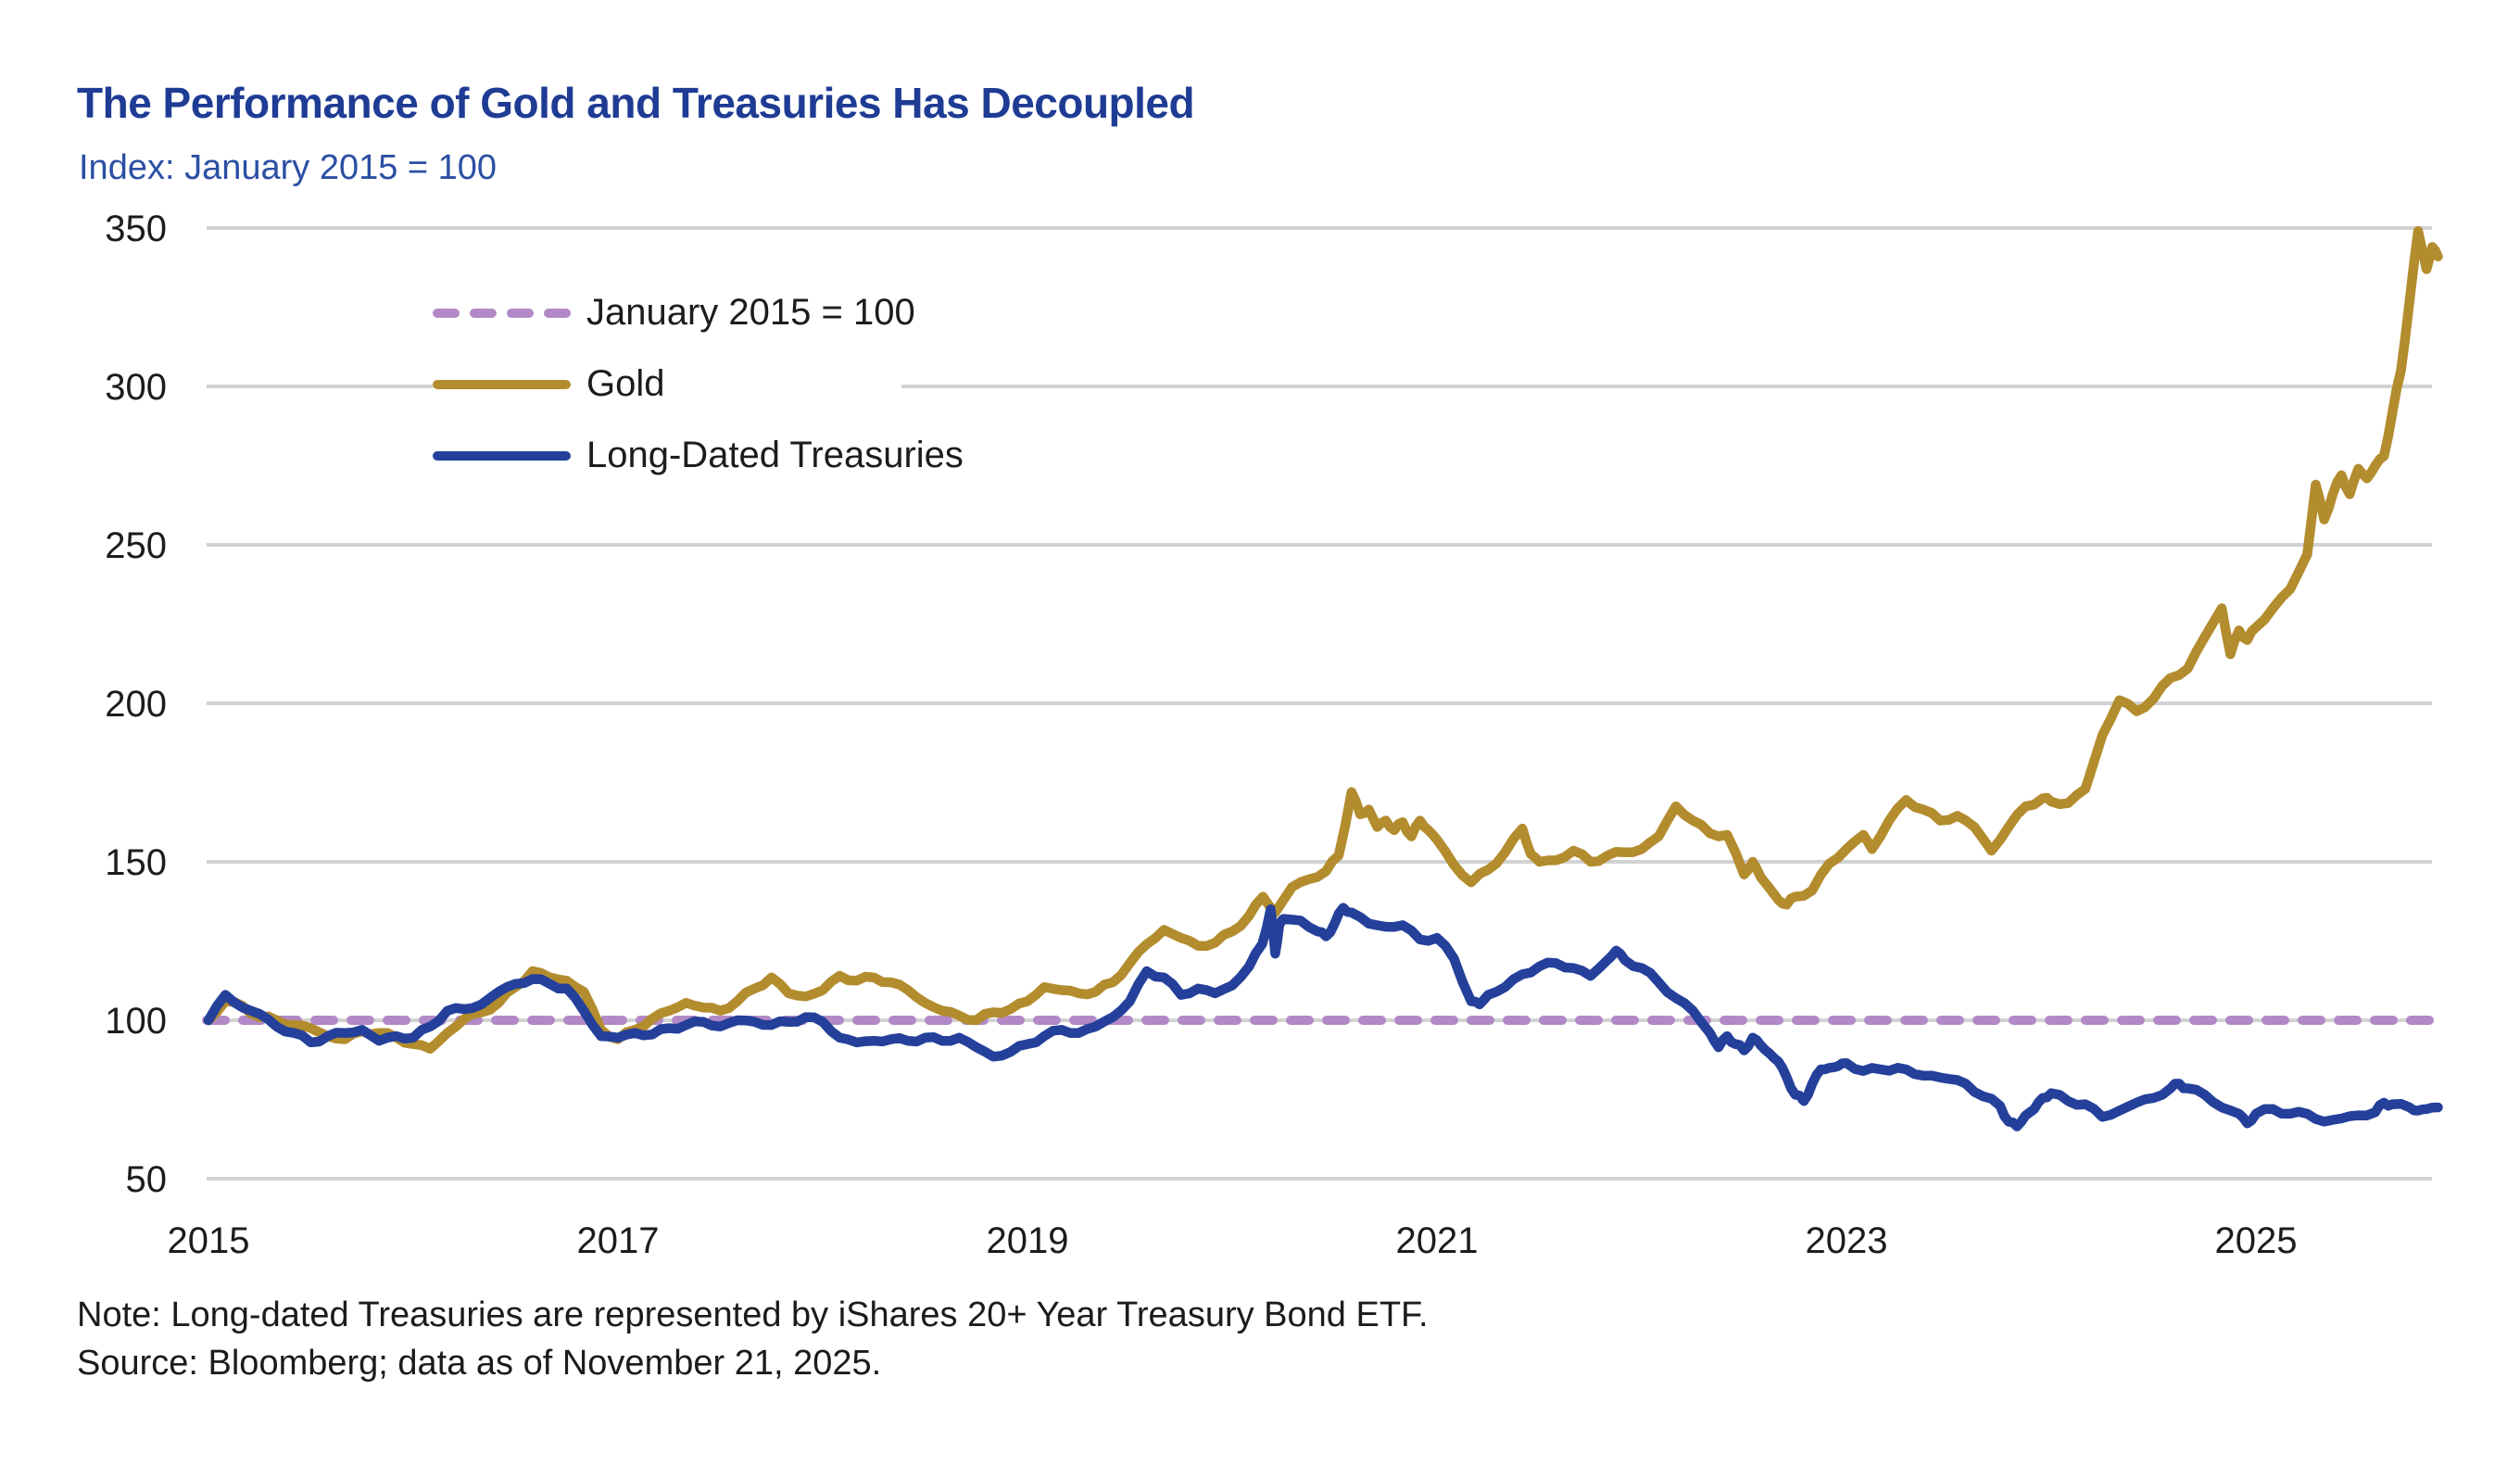 The image size is (2520, 1466). Describe the element at coordinates (775, 455) in the screenshot. I see `legend-label-treasuries: Long-Dated Treasuries` at that location.